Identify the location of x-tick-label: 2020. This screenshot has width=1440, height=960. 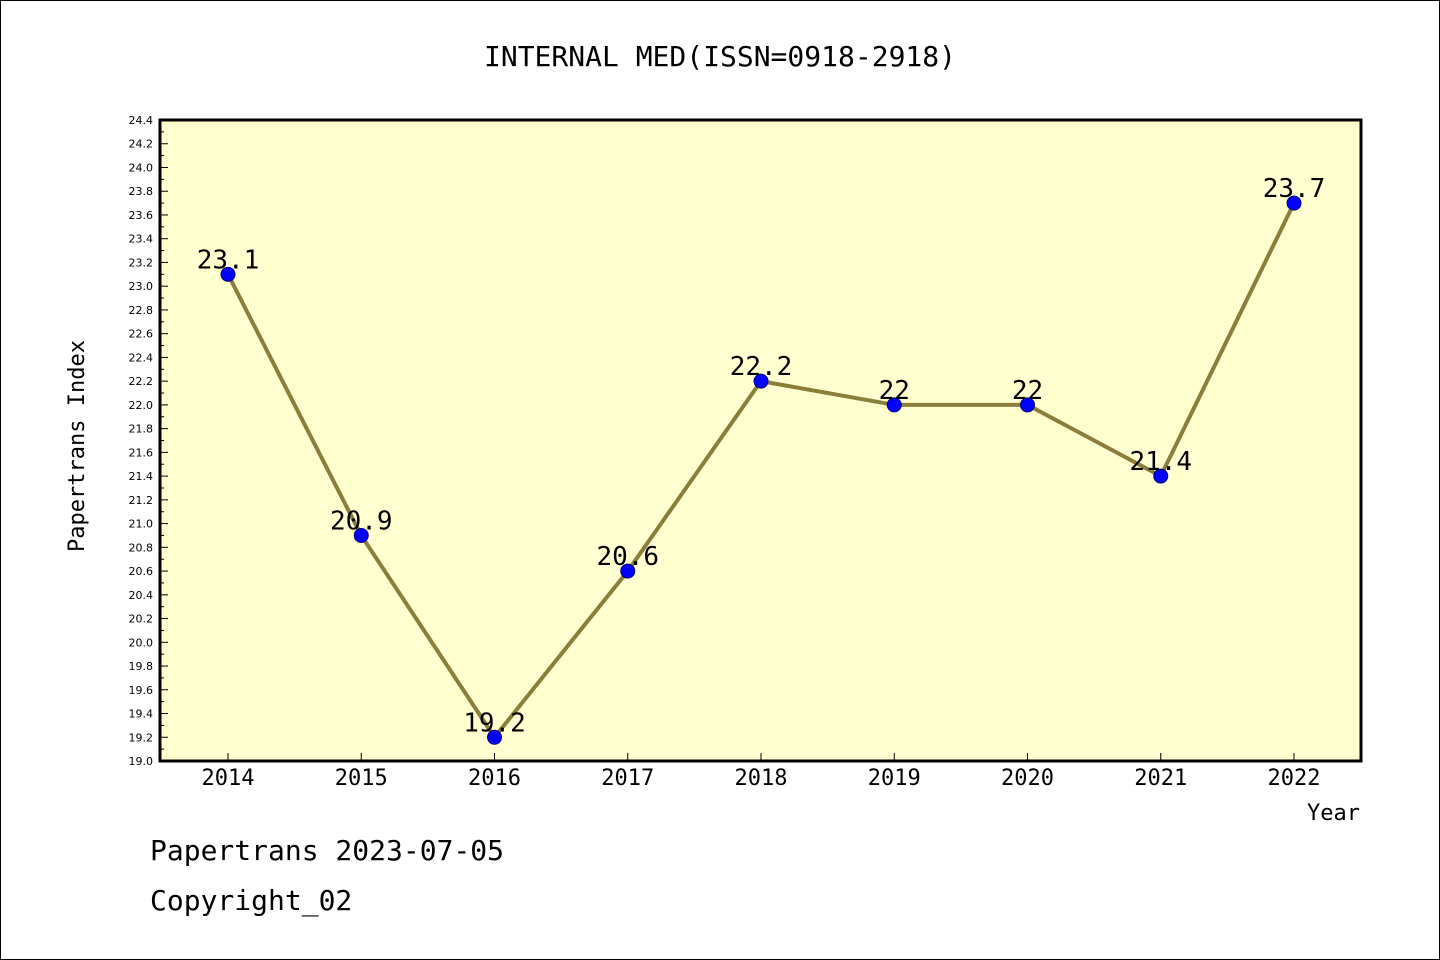
(1027, 778).